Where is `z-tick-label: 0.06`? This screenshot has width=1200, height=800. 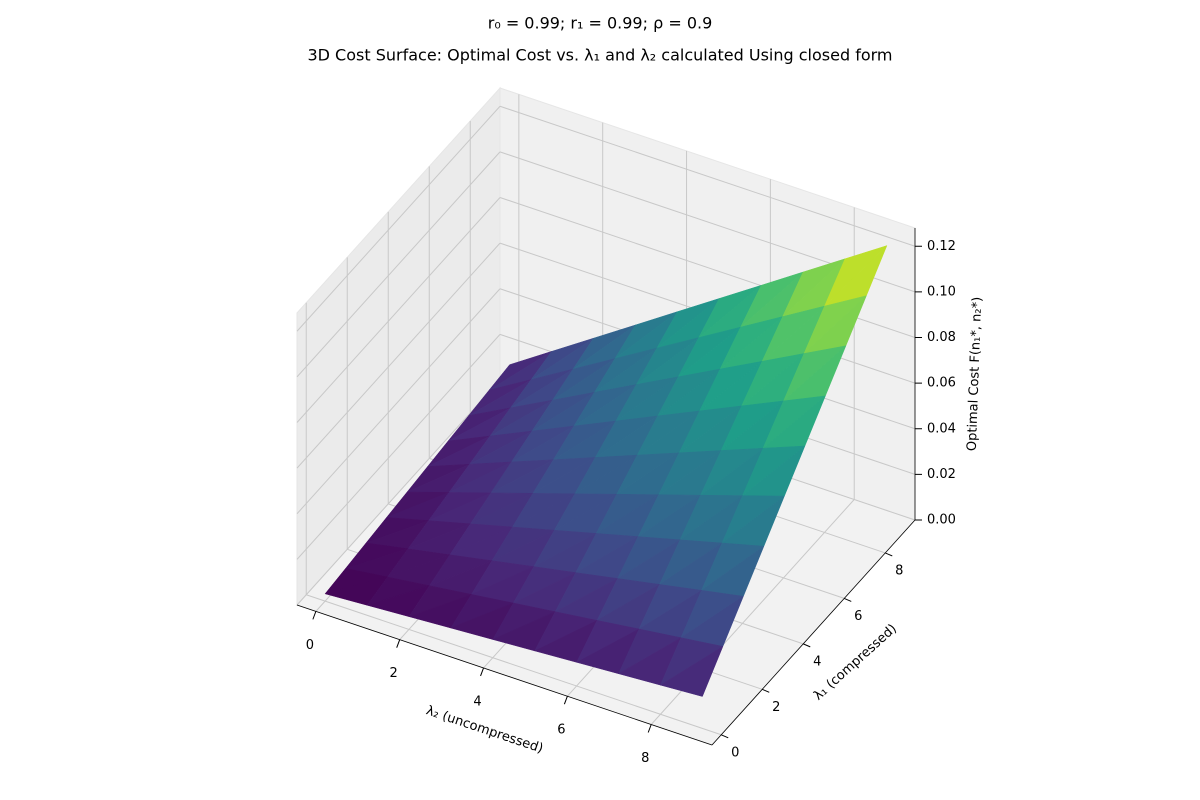 z-tick-label: 0.06 is located at coordinates (941, 383).